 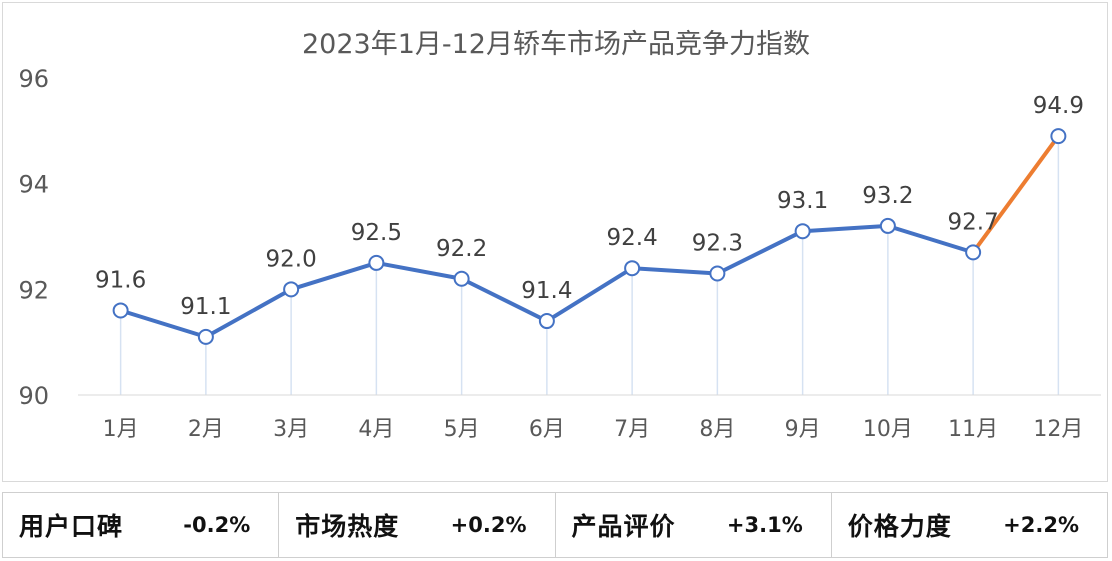 I want to click on highlight-segment, so click(x=1015, y=194).